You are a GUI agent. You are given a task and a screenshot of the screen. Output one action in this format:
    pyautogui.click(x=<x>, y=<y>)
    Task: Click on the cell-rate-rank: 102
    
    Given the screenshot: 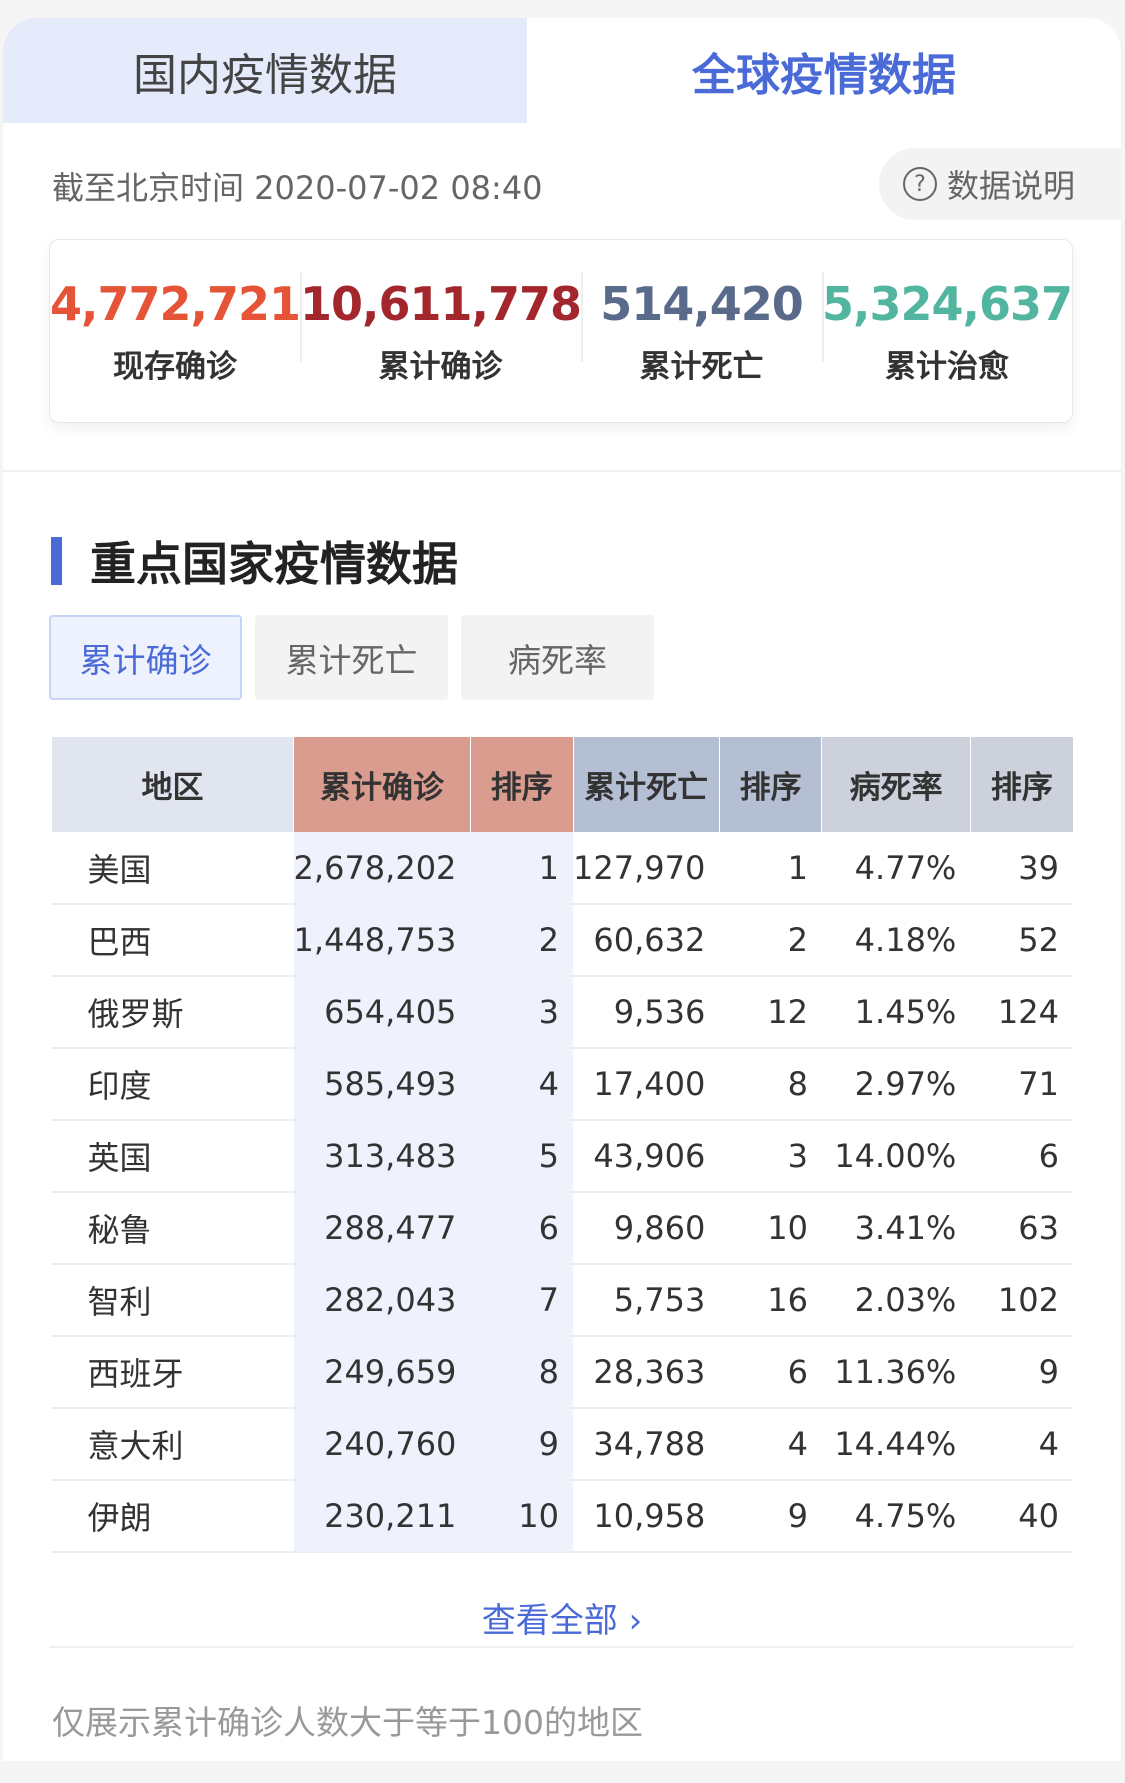 What is the action you would take?
    pyautogui.click(x=1021, y=1300)
    